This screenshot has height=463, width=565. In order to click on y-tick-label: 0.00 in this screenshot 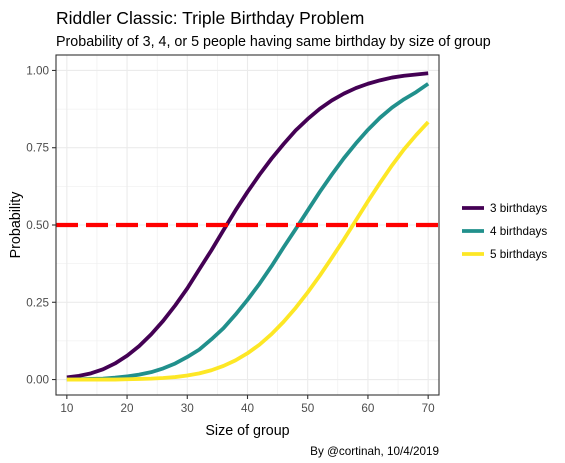, I will do `click(37, 380)`.